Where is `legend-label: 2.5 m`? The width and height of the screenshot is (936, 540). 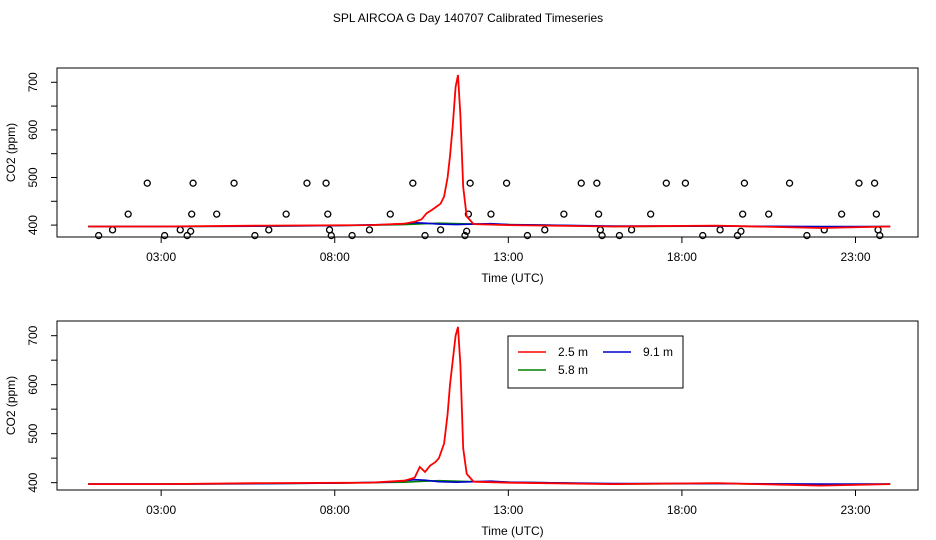 legend-label: 2.5 m is located at coordinates (573, 352).